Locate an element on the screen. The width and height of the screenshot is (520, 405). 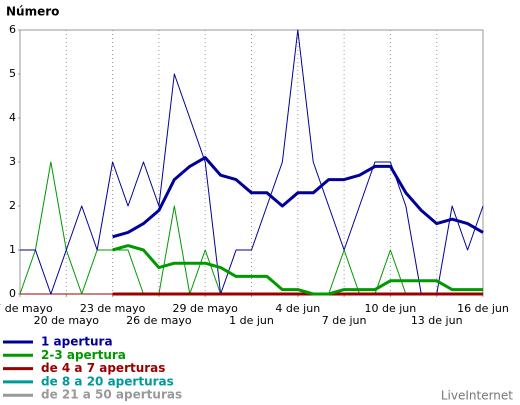
x-tick-label: 10 de jun is located at coordinates (391, 308).